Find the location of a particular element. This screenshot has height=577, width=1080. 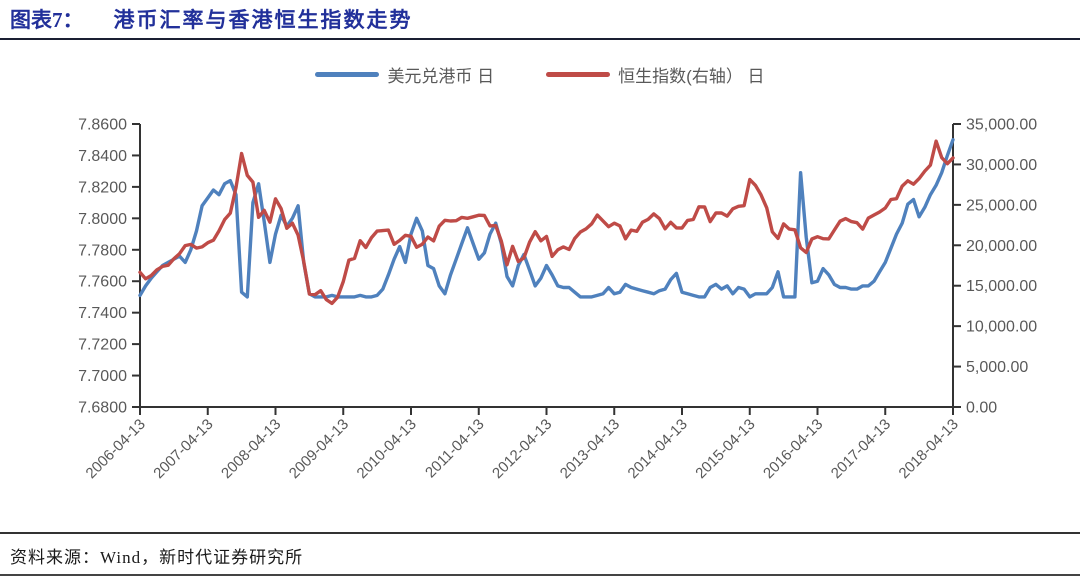

left-axis-tick-label: 7.6800 is located at coordinates (102, 408).